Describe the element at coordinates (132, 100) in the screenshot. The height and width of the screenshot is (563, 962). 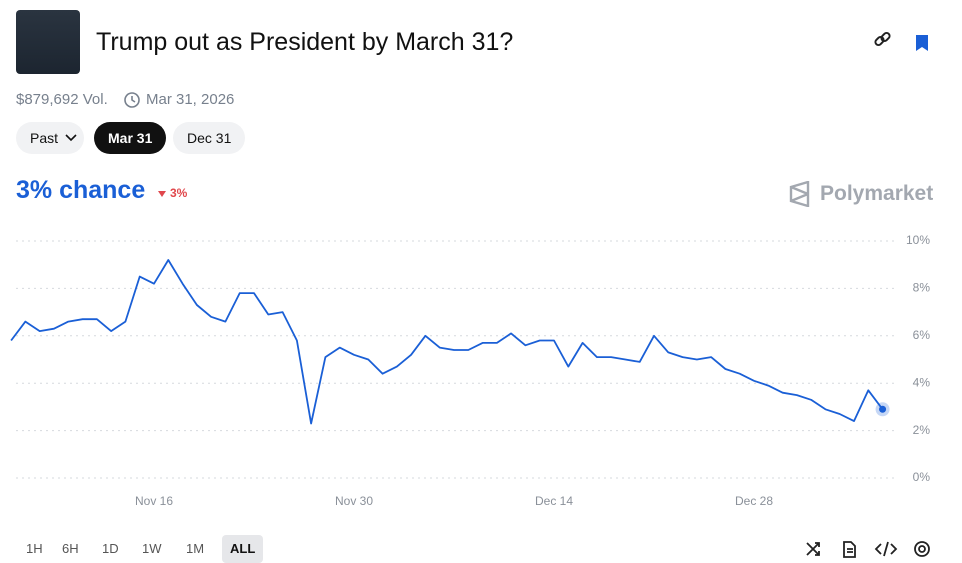
I see `clock-icon` at that location.